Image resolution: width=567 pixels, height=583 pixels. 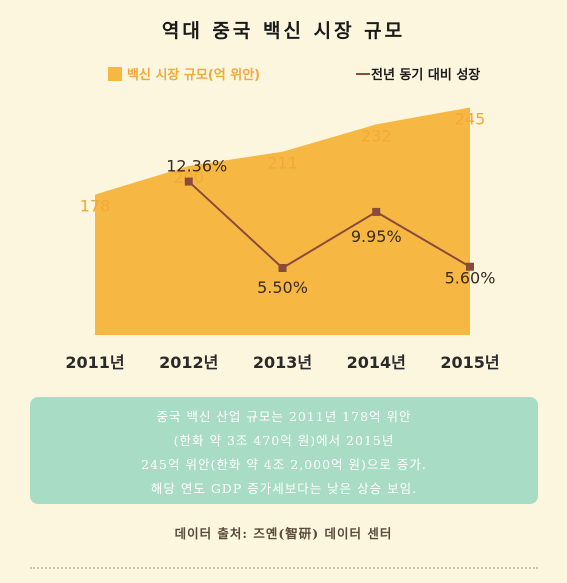 What do you see at coordinates (363, 73) in the screenshot?
I see `legend-swatch-line` at bounding box center [363, 73].